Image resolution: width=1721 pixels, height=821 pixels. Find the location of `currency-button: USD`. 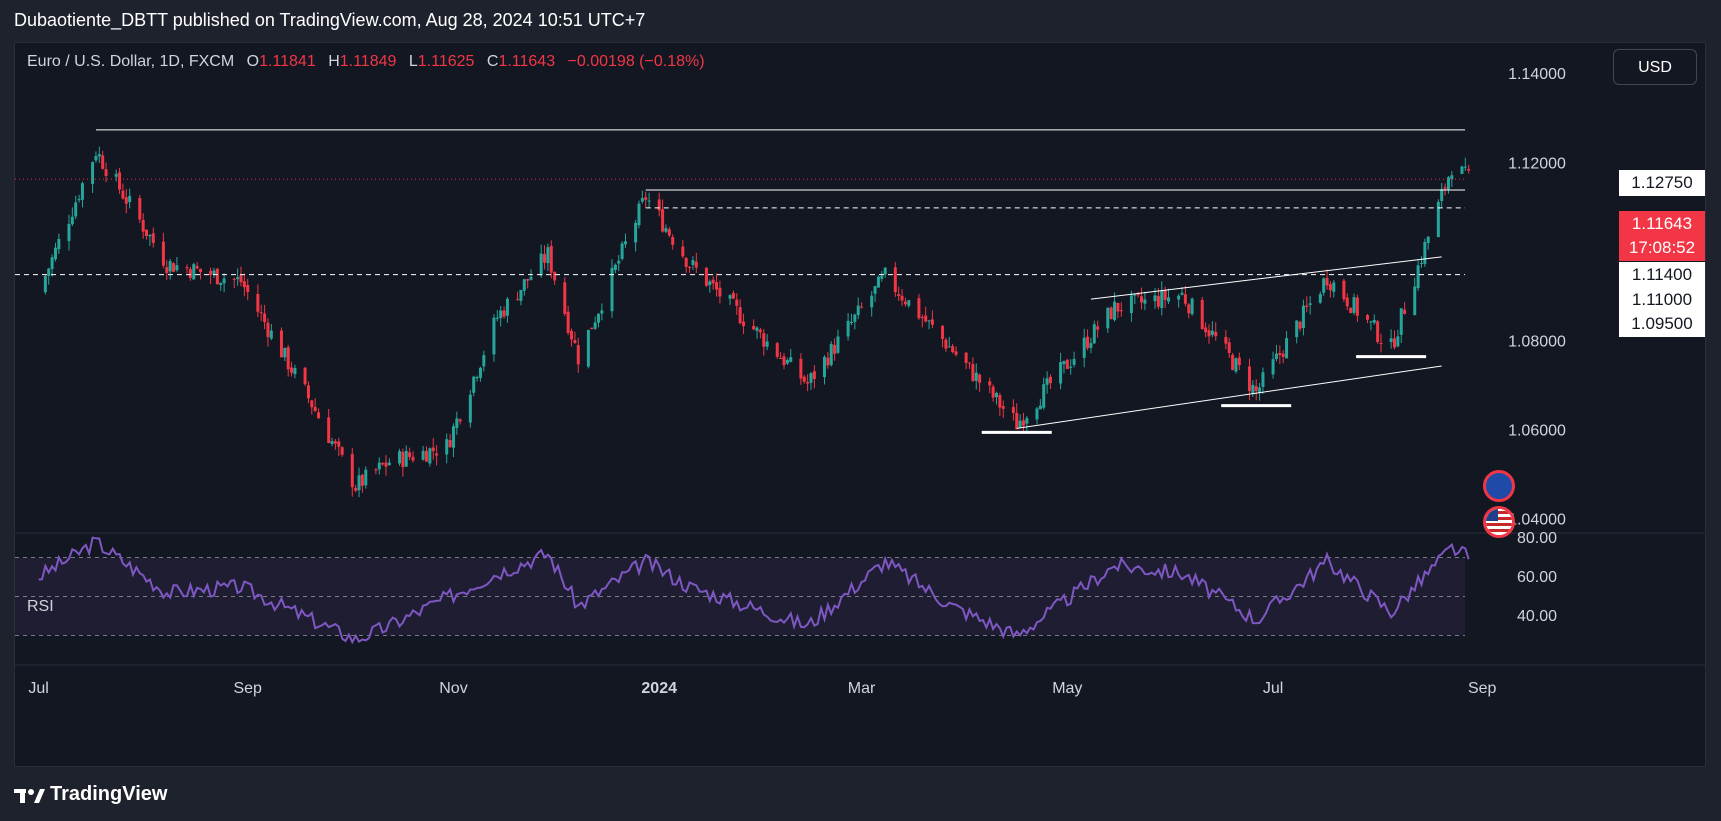

currency-button: USD is located at coordinates (1655, 67).